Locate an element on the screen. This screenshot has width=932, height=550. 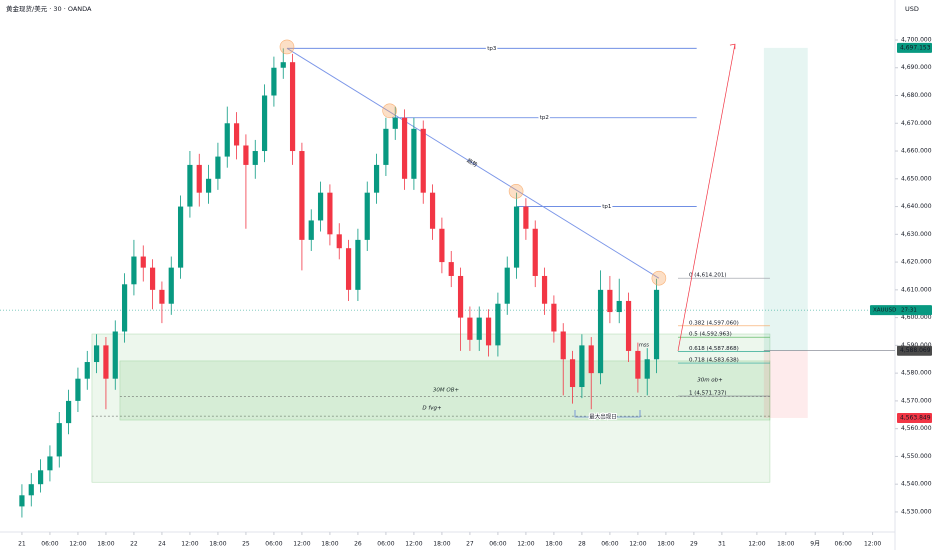
y-tick-label: 4,660.000 is located at coordinates (916, 151).